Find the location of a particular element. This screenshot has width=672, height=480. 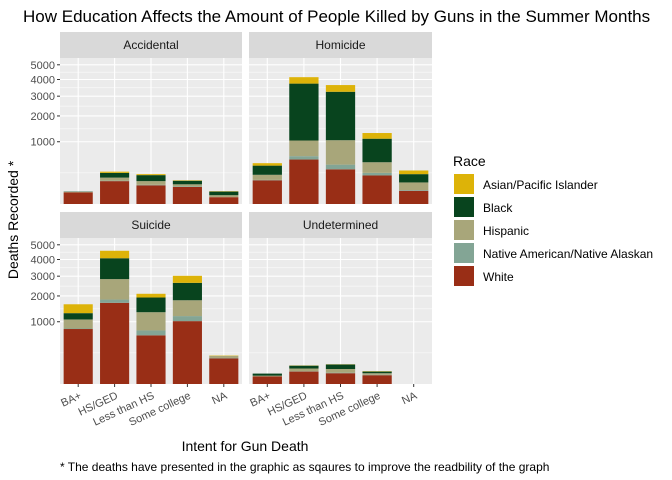

panel-strip-label: Undetermined is located at coordinates (340, 225).